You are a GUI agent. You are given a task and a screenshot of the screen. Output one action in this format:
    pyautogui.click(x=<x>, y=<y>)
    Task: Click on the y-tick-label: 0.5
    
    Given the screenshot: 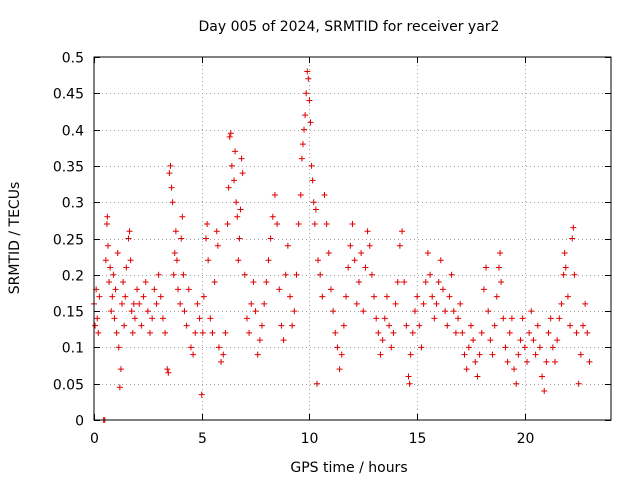 What is the action you would take?
    pyautogui.click(x=73, y=59)
    